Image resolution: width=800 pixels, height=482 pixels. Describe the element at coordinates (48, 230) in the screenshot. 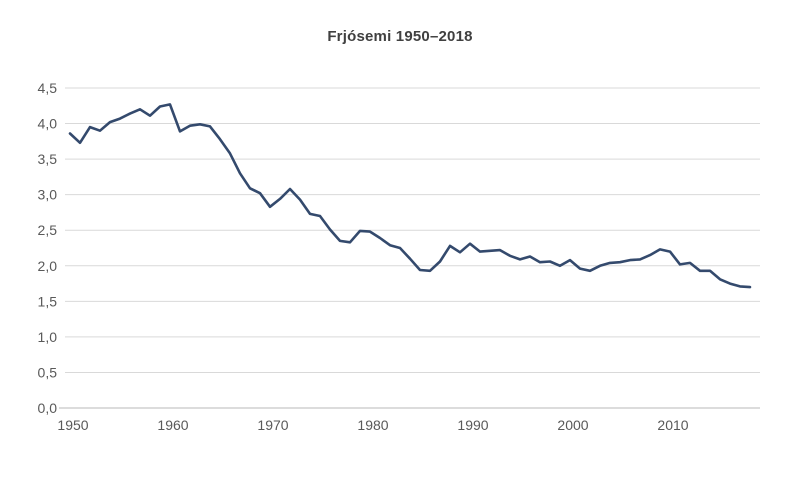

I see `y-tick-label: 2,5` at that location.